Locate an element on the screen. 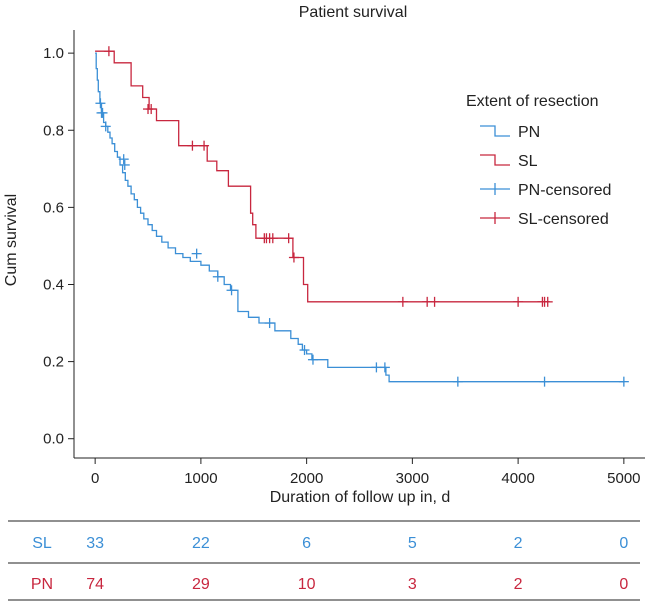 The image size is (648, 612). legend-entry-sl-swatch is located at coordinates (495, 160).